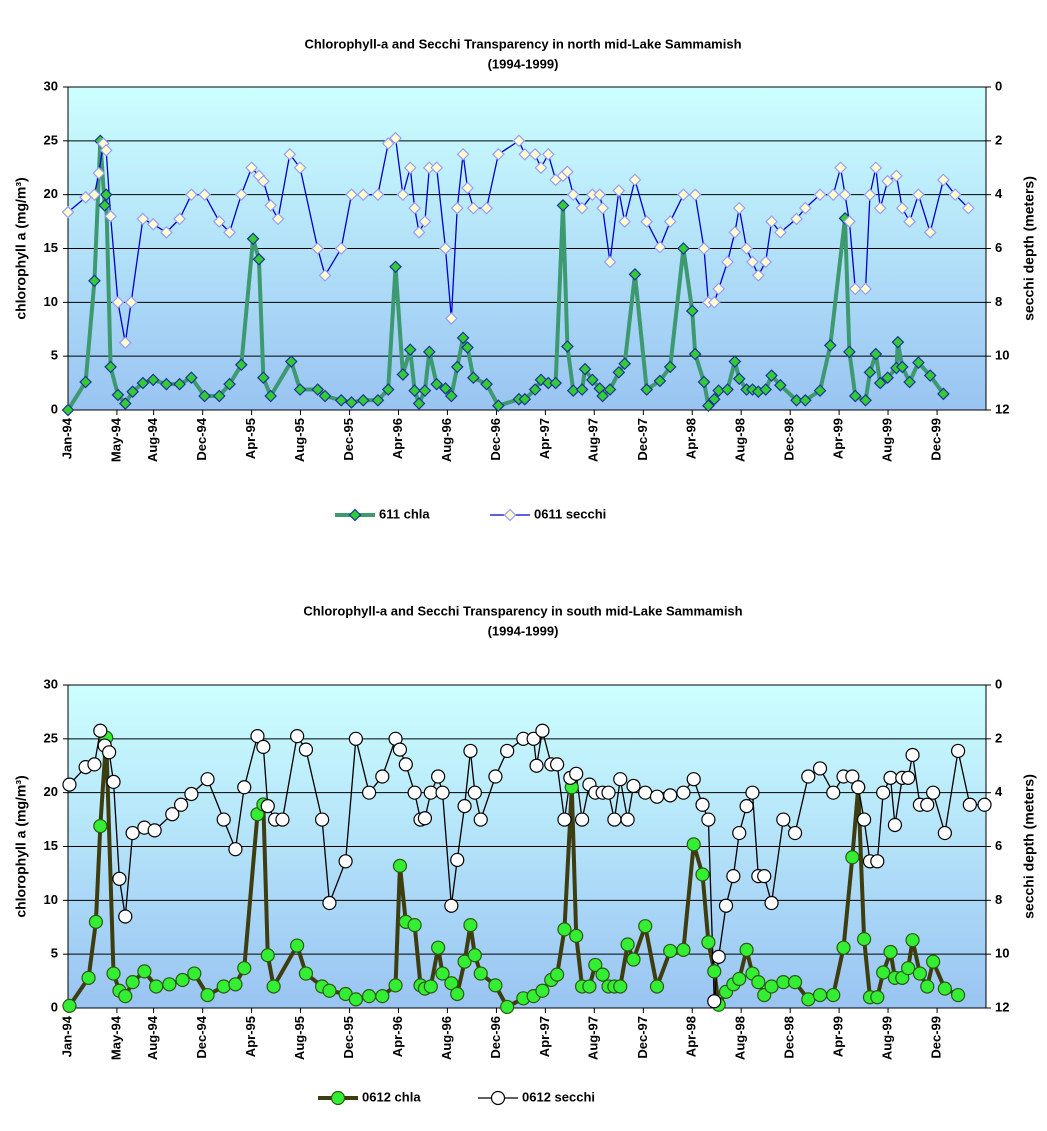 The height and width of the screenshot is (1131, 1047). I want to click on chart-subtitle: (1994-1999), so click(523, 630).